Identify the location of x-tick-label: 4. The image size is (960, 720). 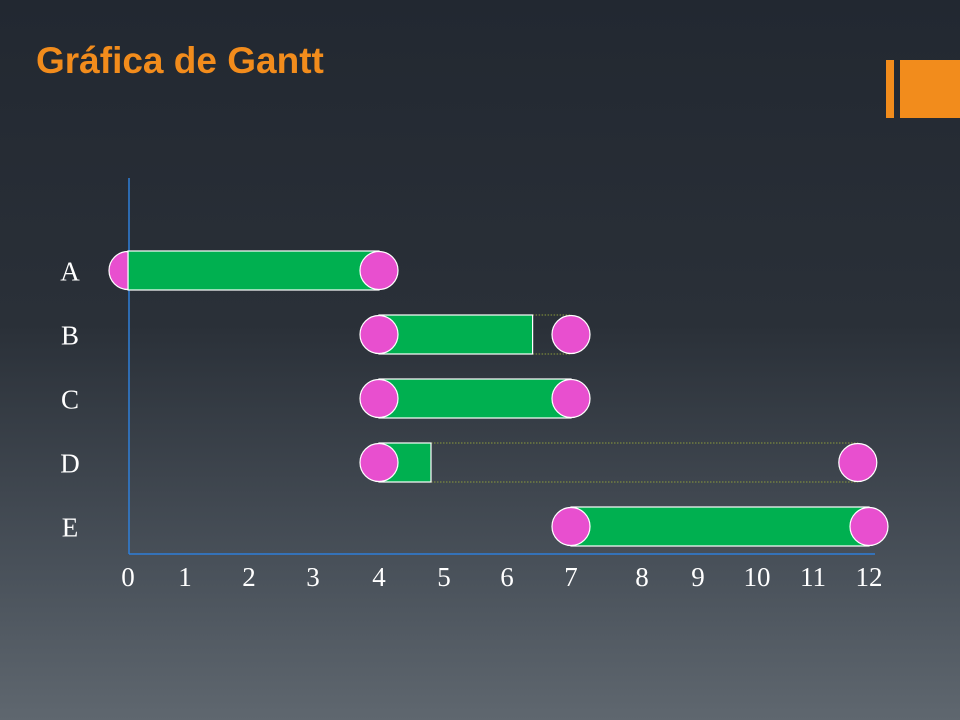
(379, 577).